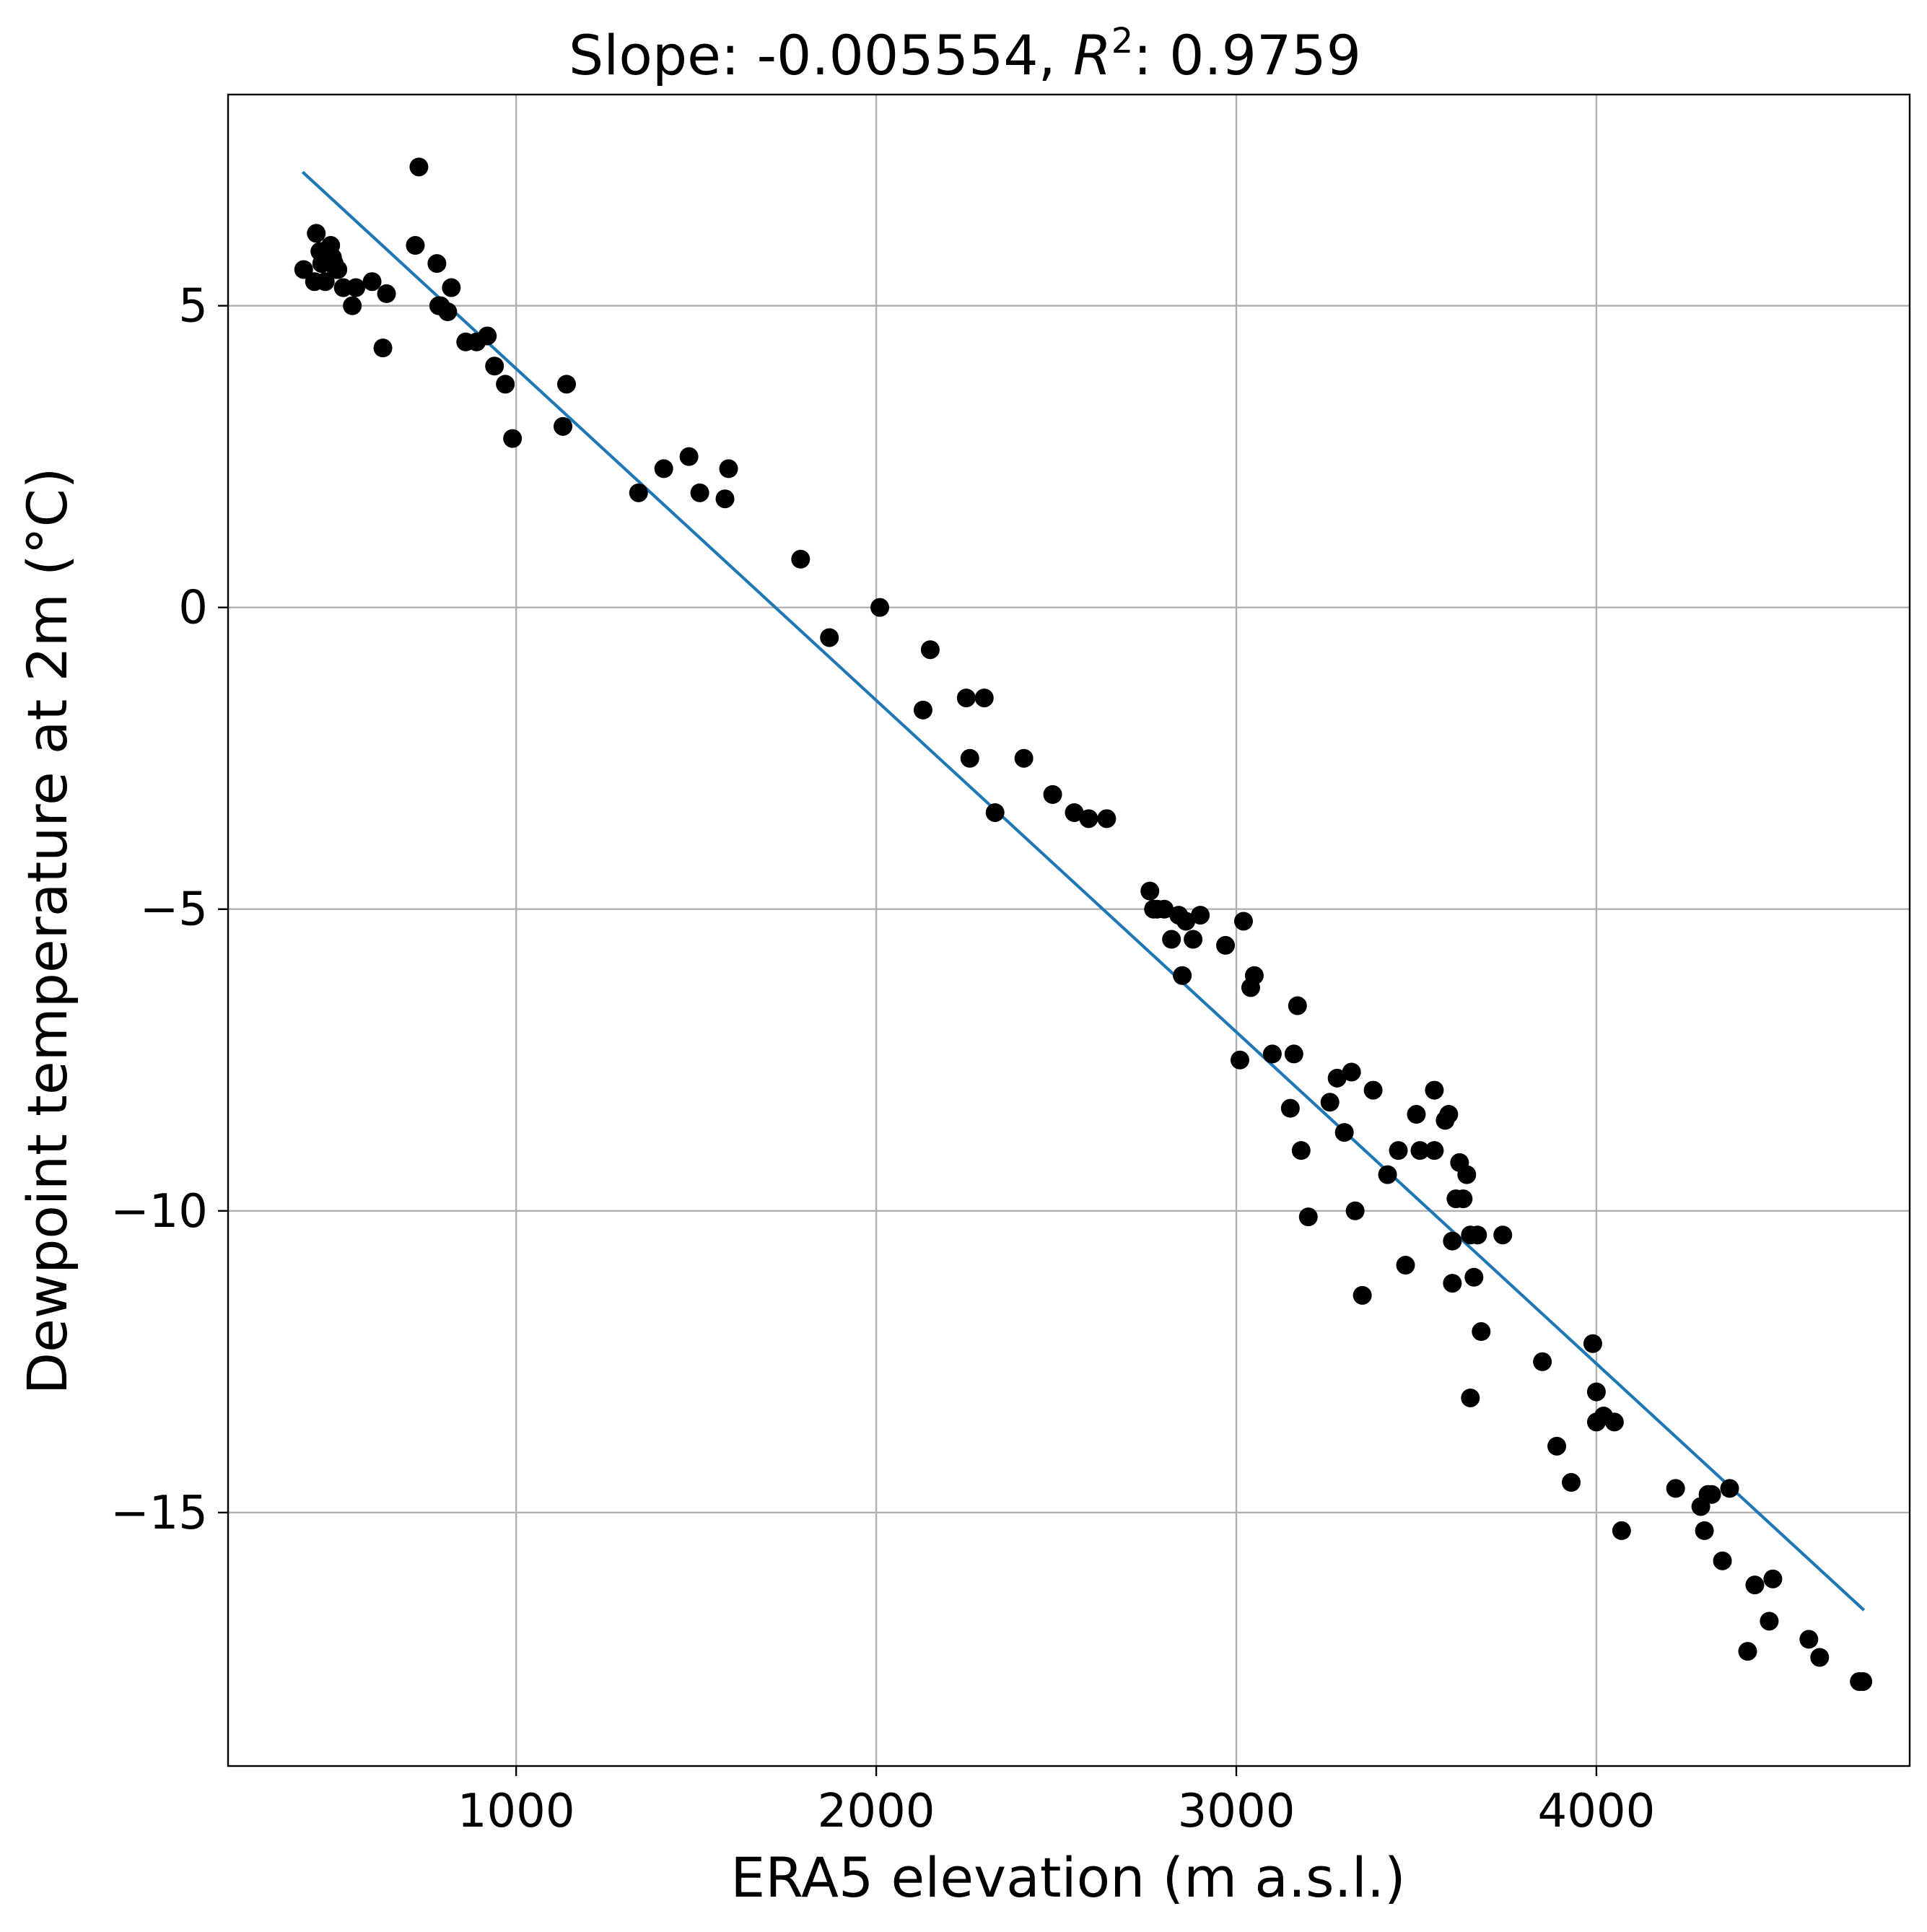 This screenshot has width=1927, height=1932. I want to click on y-tick-label: 0, so click(193, 608).